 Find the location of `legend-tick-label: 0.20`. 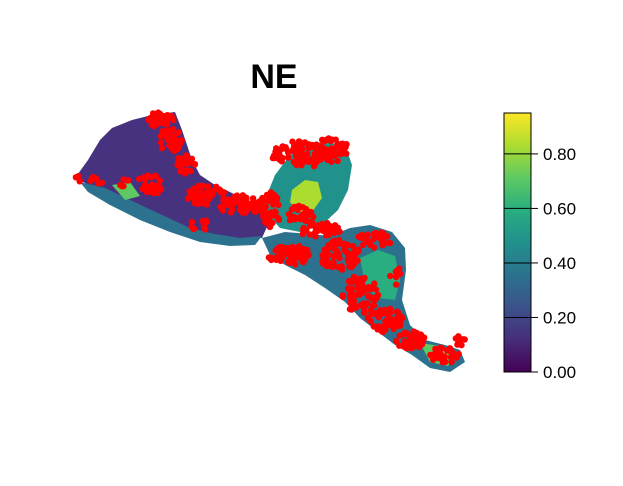

legend-tick-label: 0.20 is located at coordinates (559, 317).